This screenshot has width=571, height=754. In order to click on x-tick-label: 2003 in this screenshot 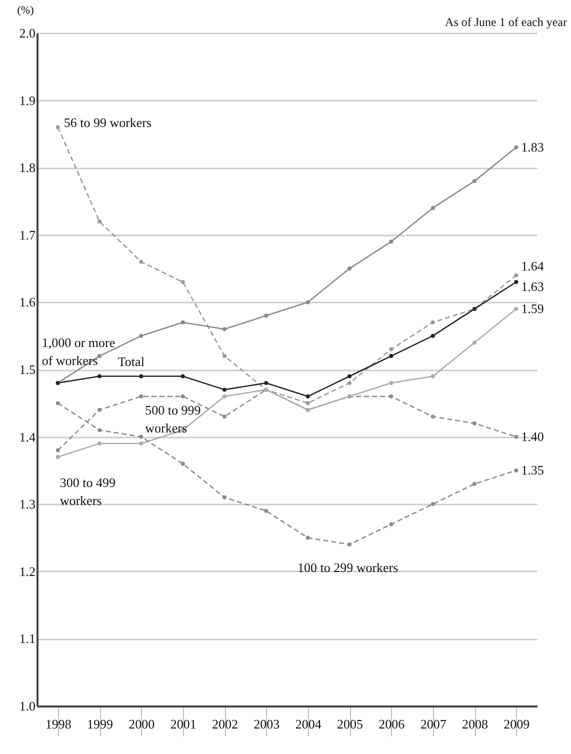, I will do `click(267, 724)`.